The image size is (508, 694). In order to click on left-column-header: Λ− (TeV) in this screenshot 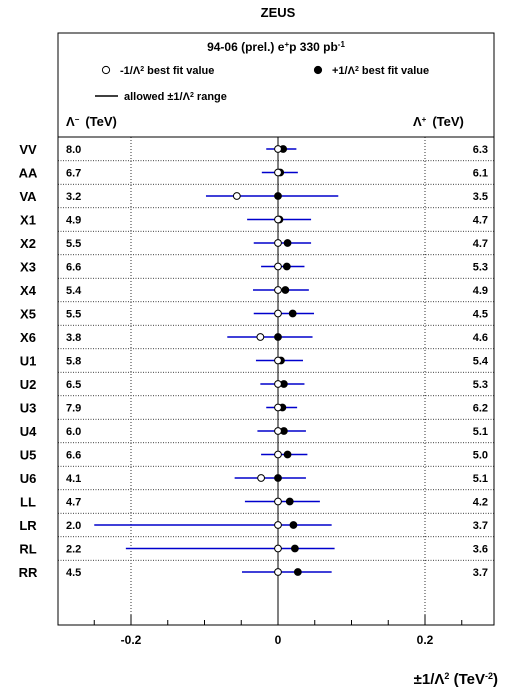, I will do `click(91, 121)`.